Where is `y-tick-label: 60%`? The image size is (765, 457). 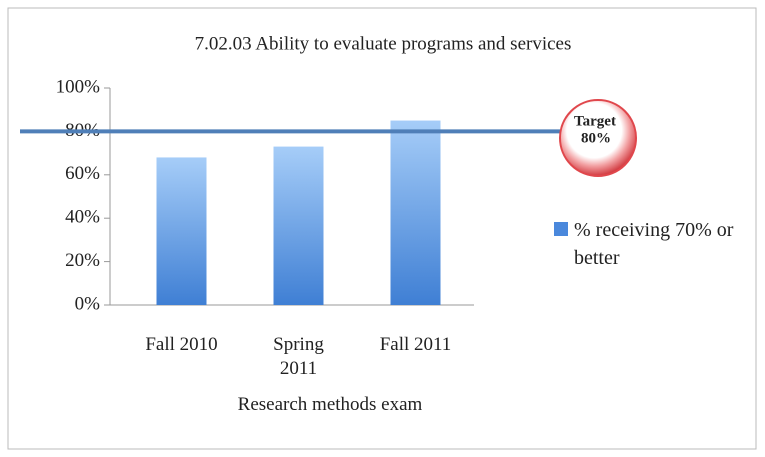 y-tick-label: 60% is located at coordinates (82, 173).